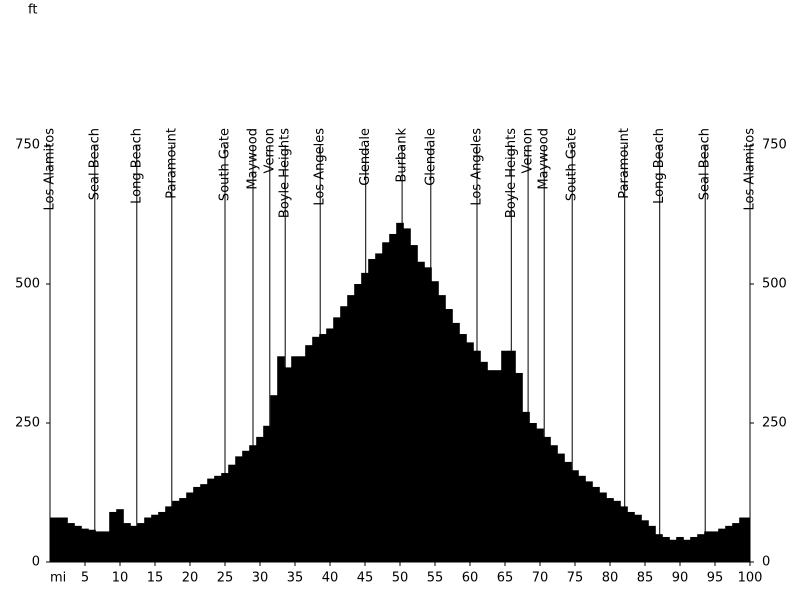 The image size is (800, 600). What do you see at coordinates (27, 284) in the screenshot?
I see `y-tick-label: 500` at bounding box center [27, 284].